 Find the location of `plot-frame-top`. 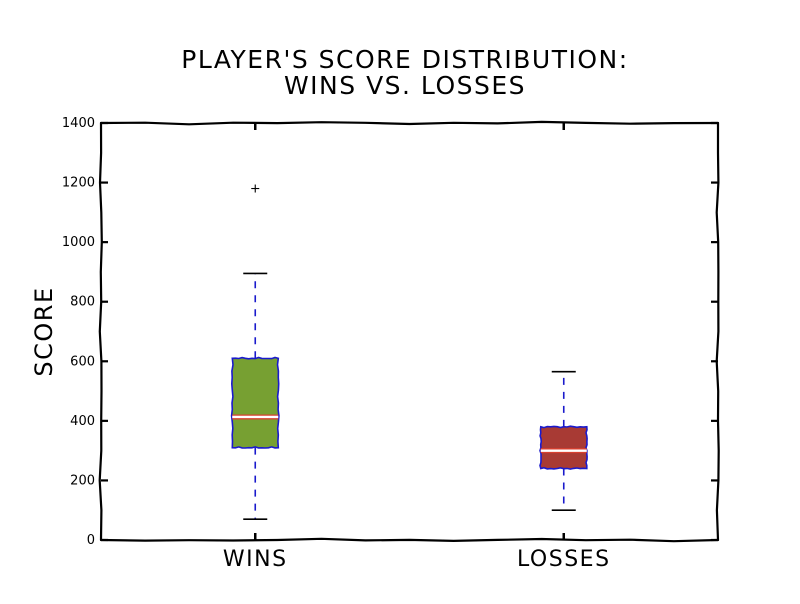

plot-frame-top is located at coordinates (409, 123).